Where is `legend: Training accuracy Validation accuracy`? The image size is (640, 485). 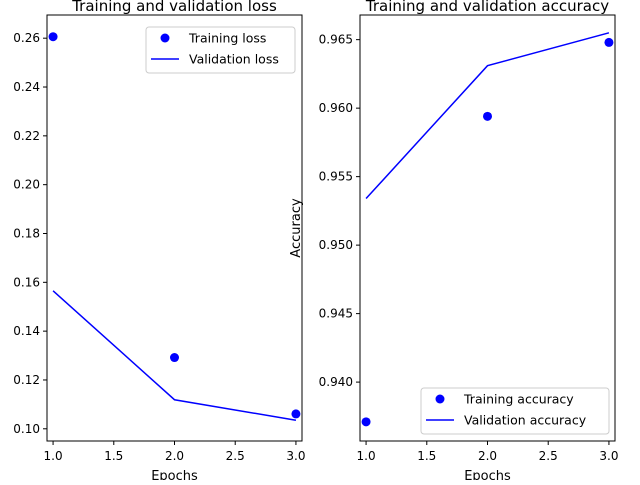
legend: Training accuracy Validation accuracy is located at coordinates (515, 411).